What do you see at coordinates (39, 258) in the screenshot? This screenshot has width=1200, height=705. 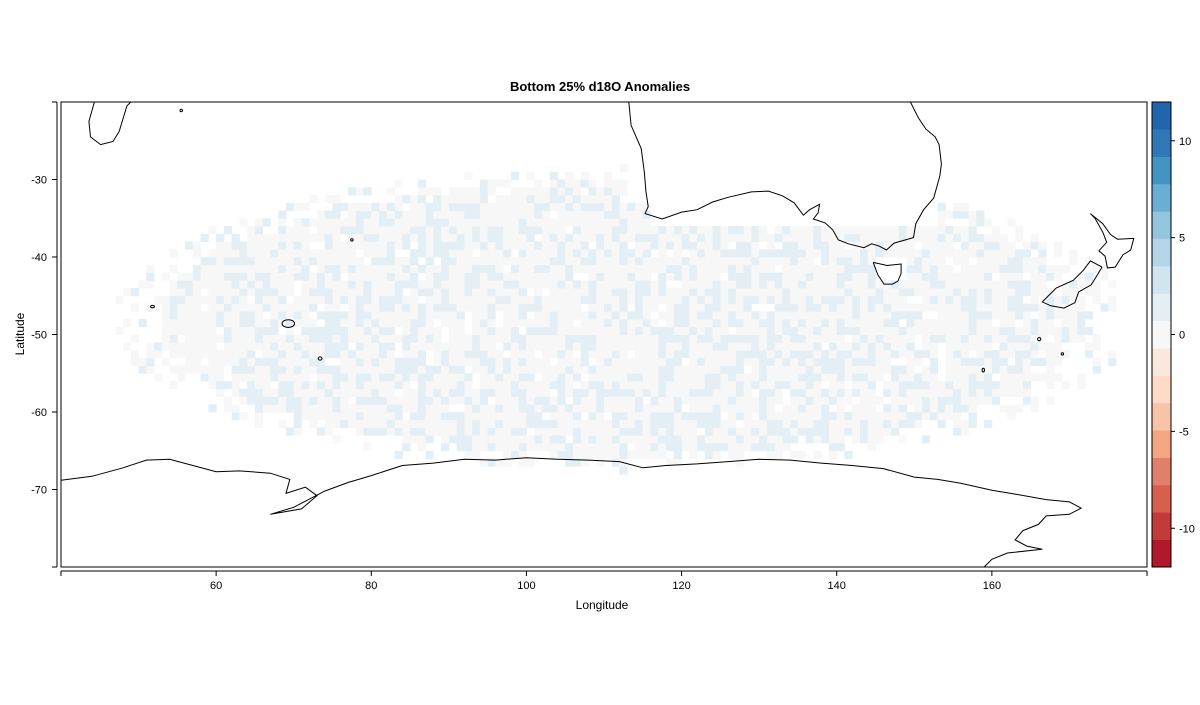 I see `y-tick-label: -40` at bounding box center [39, 258].